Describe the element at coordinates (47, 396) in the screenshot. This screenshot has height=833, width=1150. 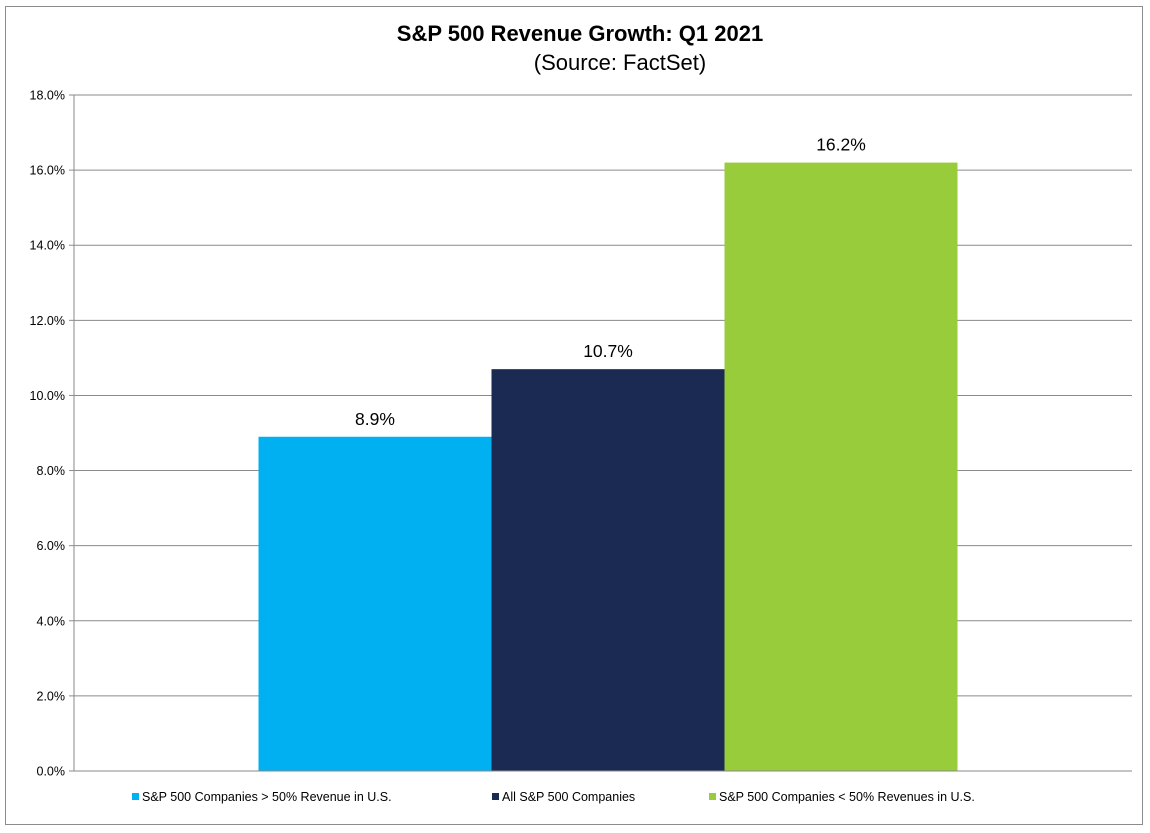
I see `y-tick-label: 10.0%` at that location.